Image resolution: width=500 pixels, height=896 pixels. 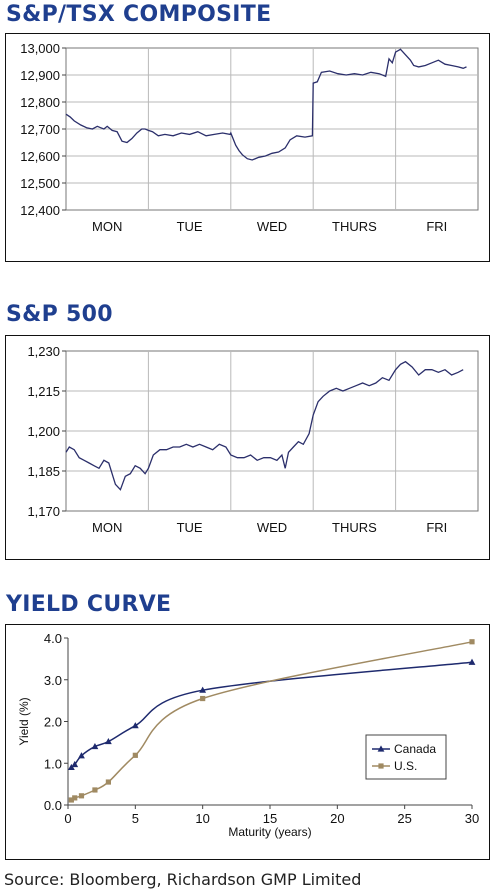 I want to click on yield-legend-us-label: U.S., so click(x=405, y=766).